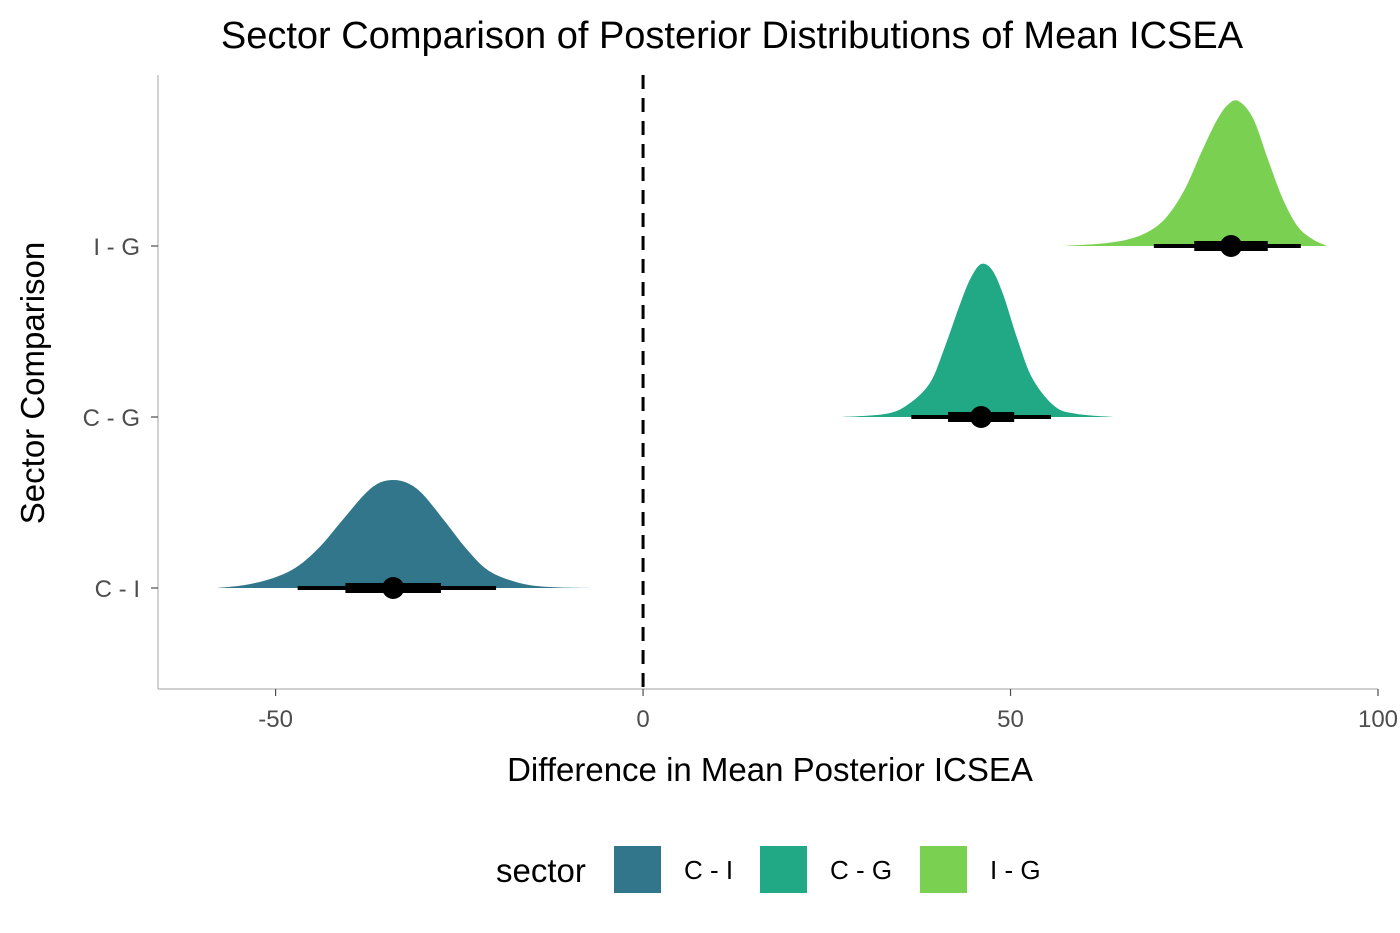 Image resolution: width=1400 pixels, height=933 pixels. Describe the element at coordinates (404, 534) in the screenshot. I see `density-c-i` at that location.